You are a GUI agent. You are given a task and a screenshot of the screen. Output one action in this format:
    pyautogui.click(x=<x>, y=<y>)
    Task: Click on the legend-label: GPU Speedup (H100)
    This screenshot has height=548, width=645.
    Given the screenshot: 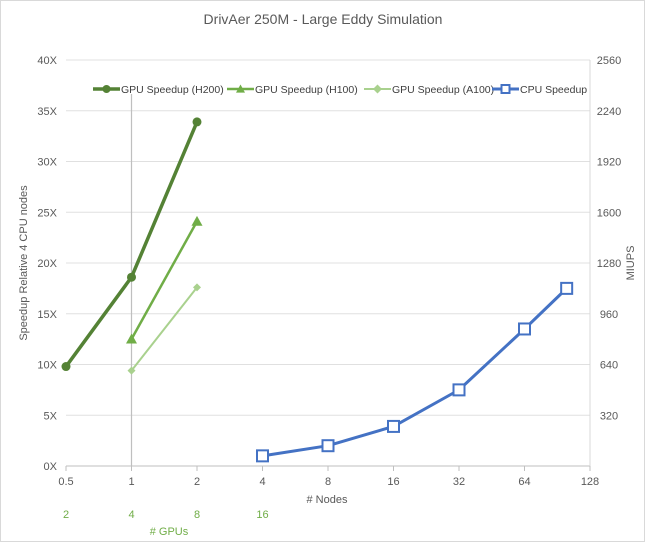 What is the action you would take?
    pyautogui.click(x=306, y=90)
    